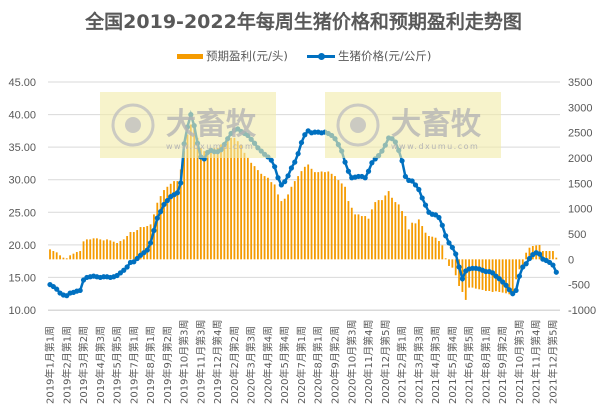 This screenshot has height=415, width=607. I want to click on left-axis-tick-label: 45.00, so click(22, 83).